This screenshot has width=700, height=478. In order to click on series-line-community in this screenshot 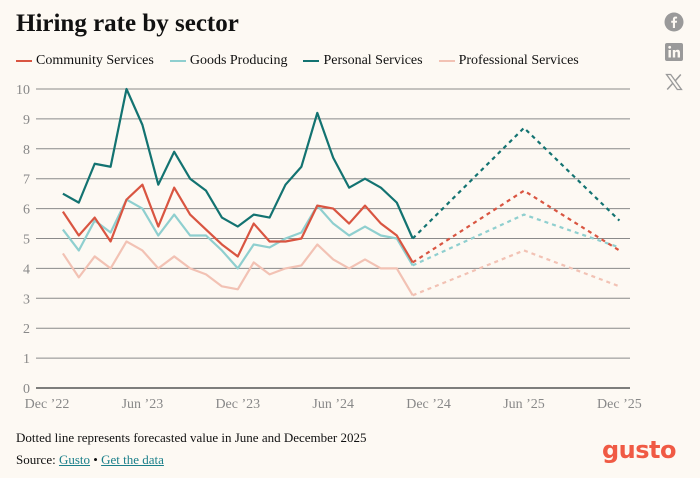, I will do `click(237, 223)`.